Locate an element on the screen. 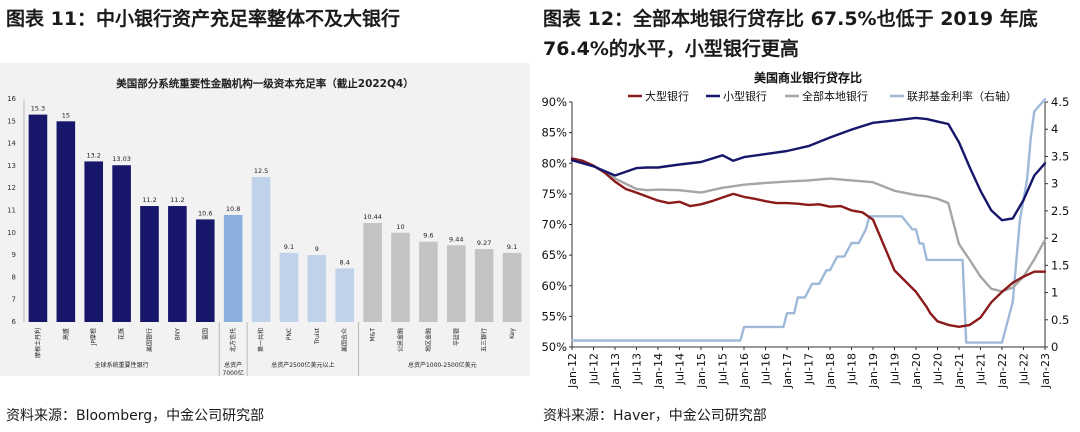 This screenshot has height=432, width=1080. bar-value-label: 15.3 is located at coordinates (38, 109).